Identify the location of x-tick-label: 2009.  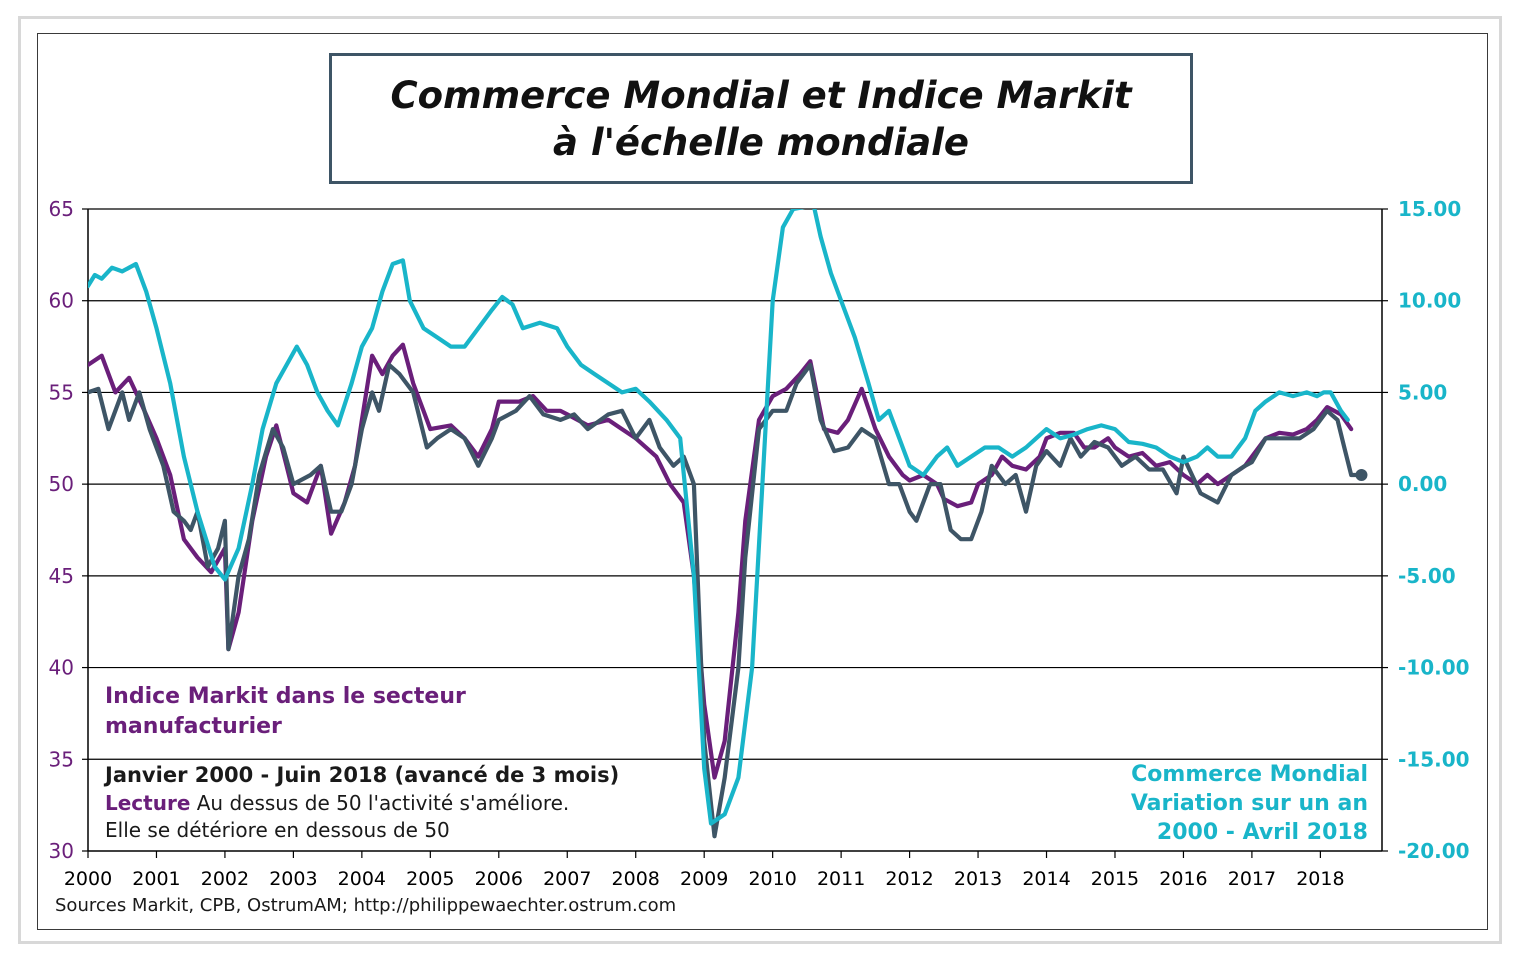
(704, 879).